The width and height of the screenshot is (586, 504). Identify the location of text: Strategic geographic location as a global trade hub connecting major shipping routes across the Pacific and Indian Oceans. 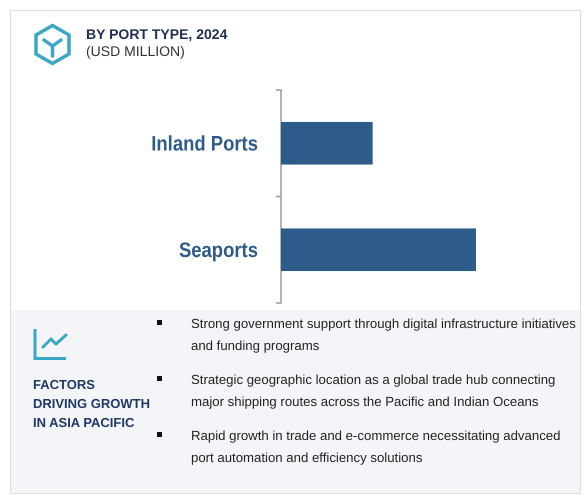
(373, 391).